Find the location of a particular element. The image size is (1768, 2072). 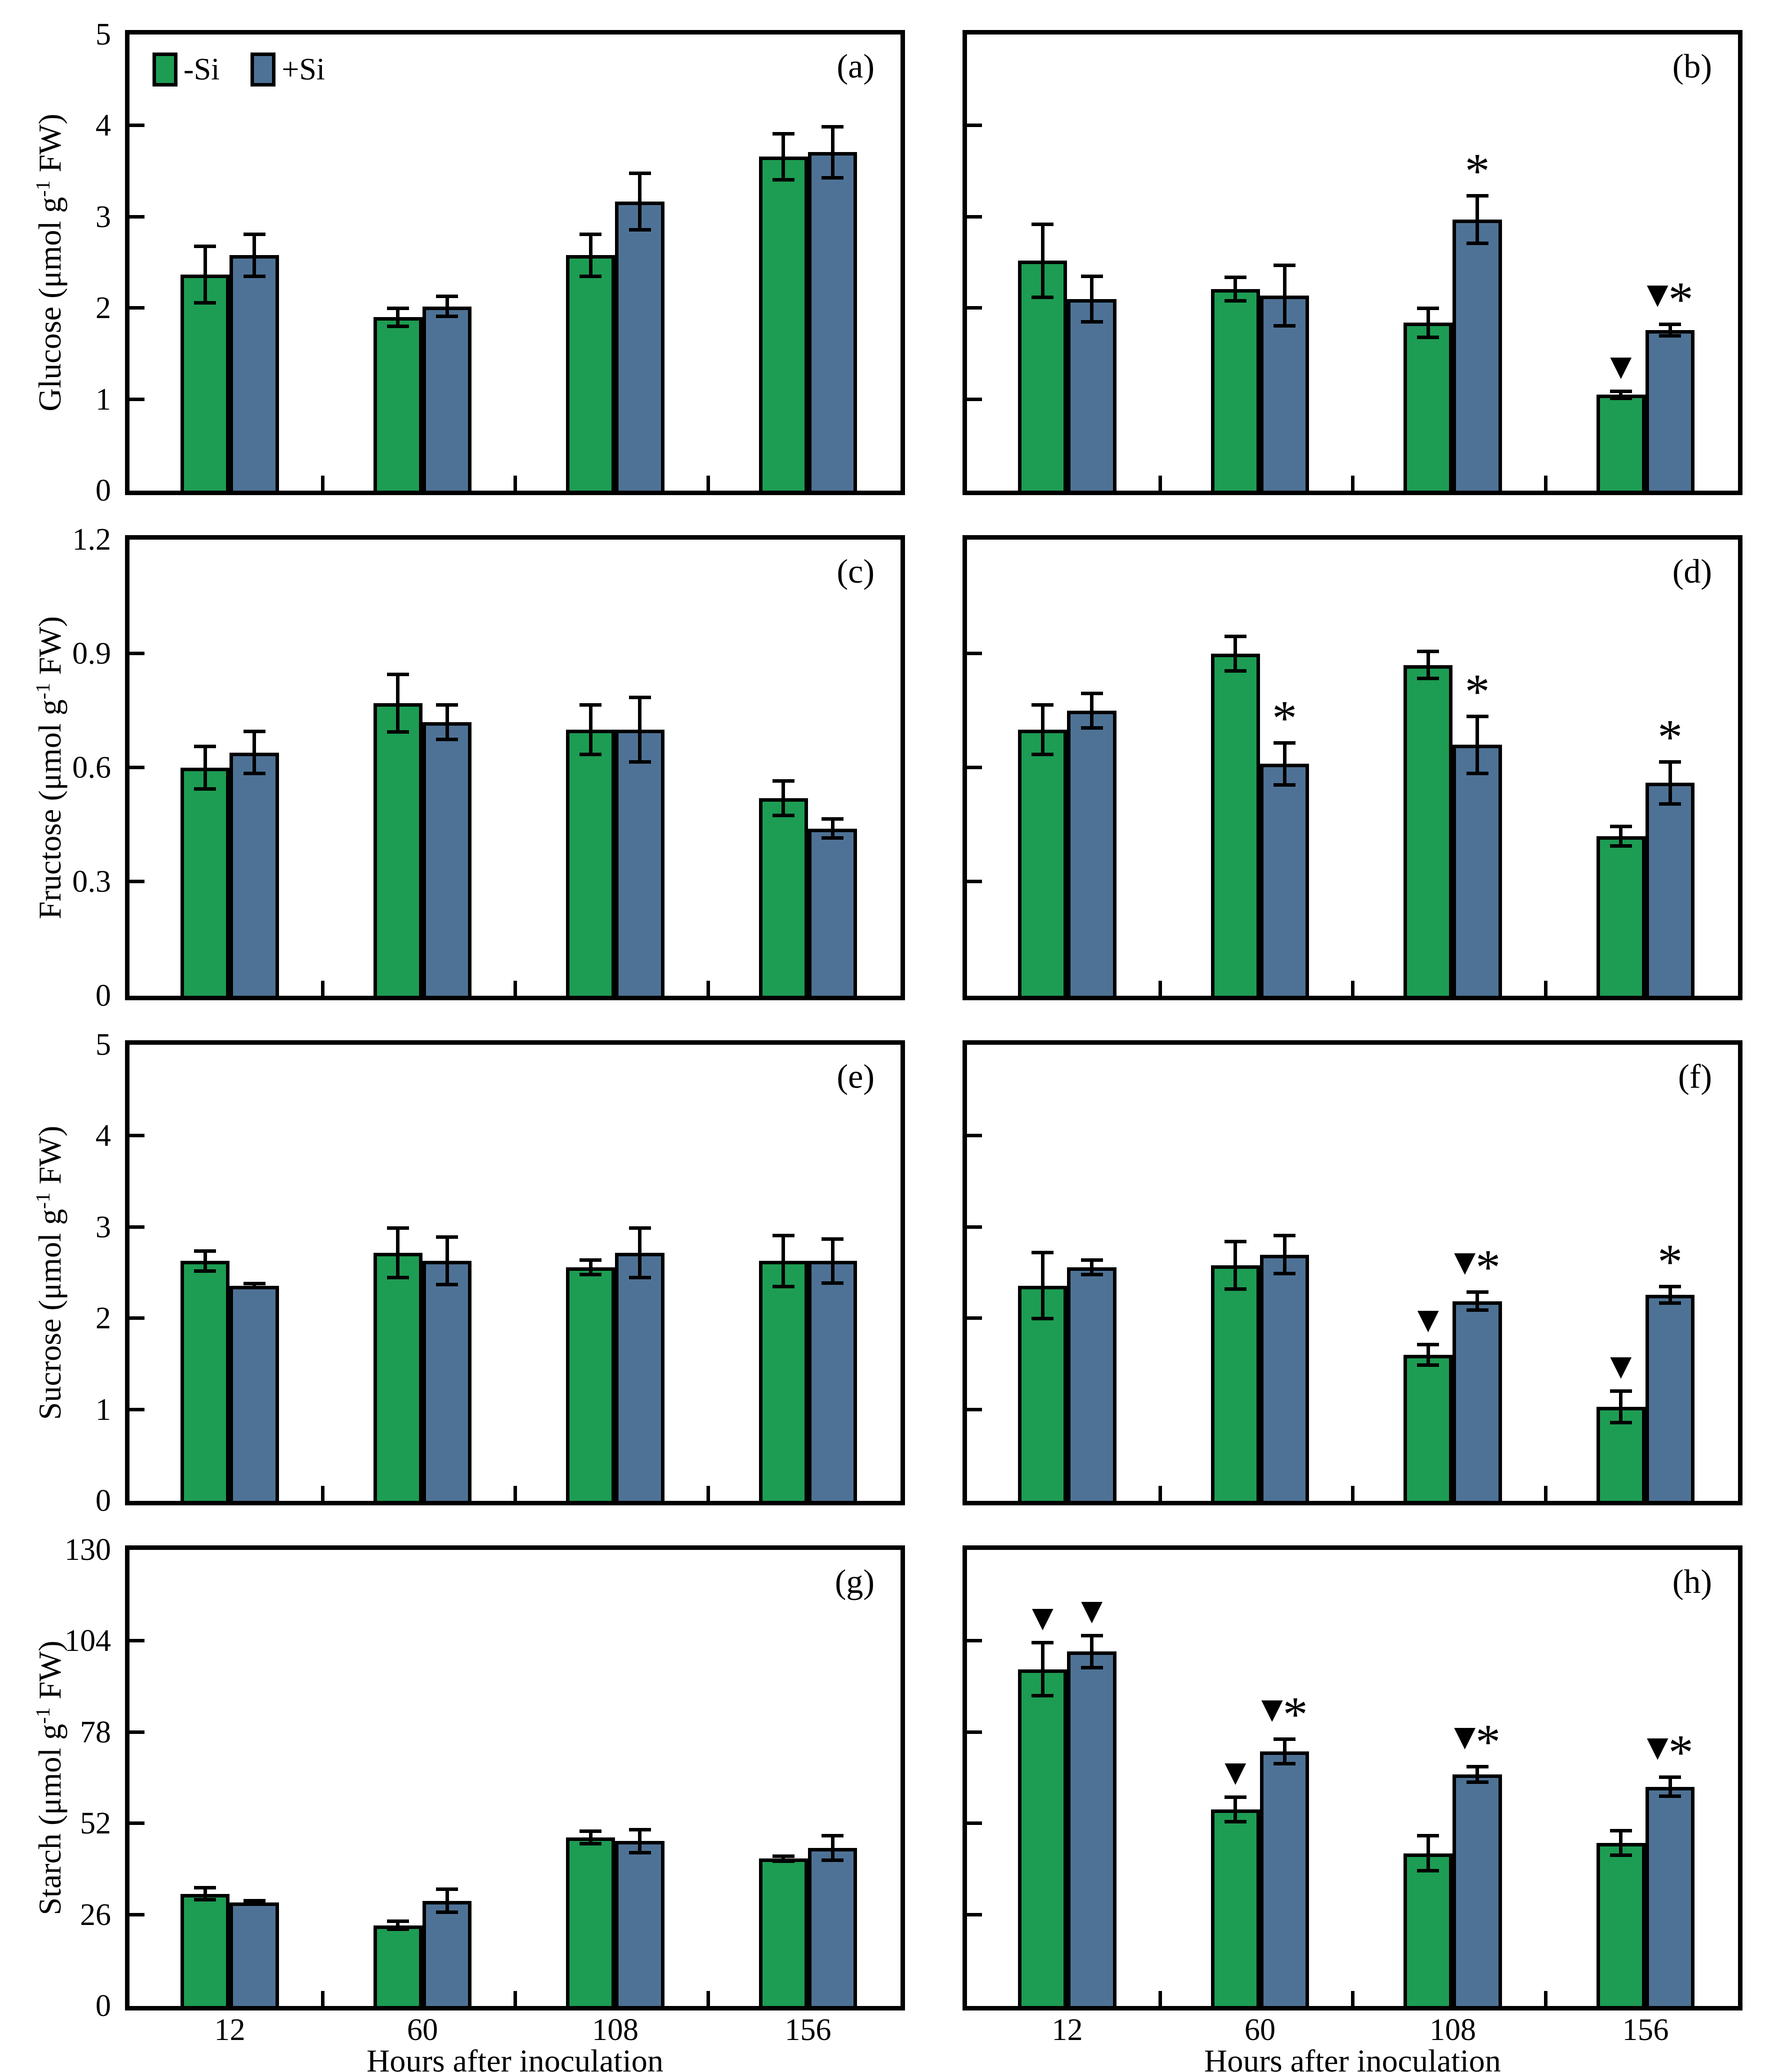

y-axis-title: Starch (μmol g-1 FW) is located at coordinates (50, 1777).